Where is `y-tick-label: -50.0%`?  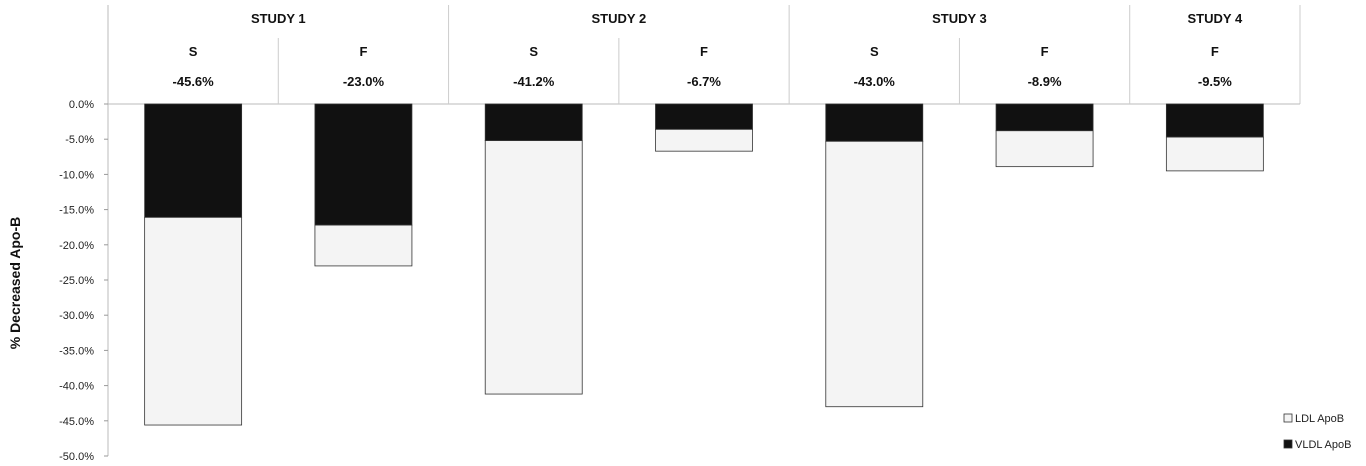
y-tick-label: -50.0% is located at coordinates (76, 457).